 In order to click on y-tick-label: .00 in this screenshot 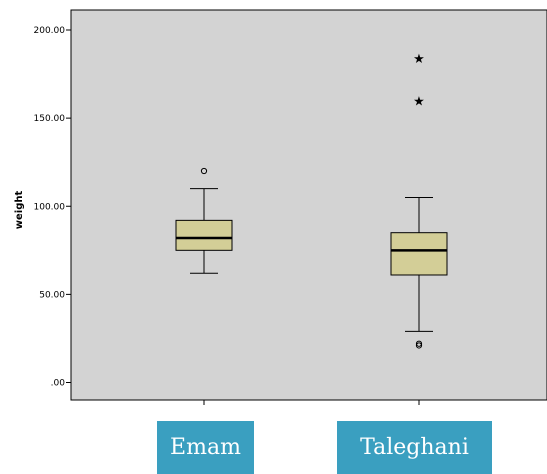, I will do `click(58, 384)`.